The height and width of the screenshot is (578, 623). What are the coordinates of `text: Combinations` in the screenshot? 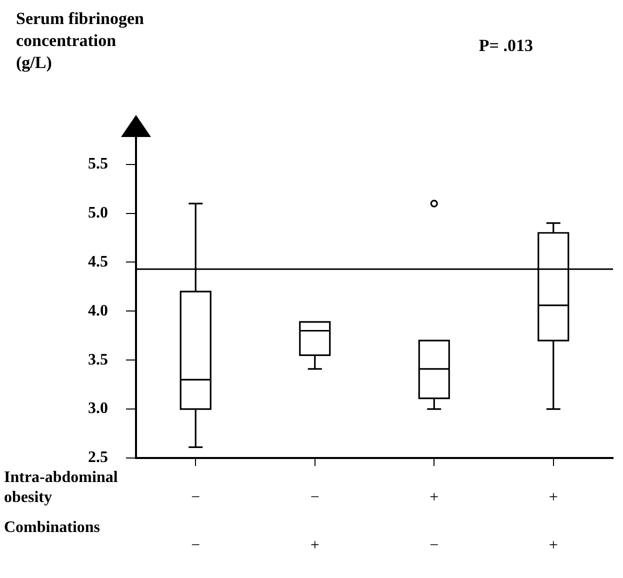 It's located at (52, 527).